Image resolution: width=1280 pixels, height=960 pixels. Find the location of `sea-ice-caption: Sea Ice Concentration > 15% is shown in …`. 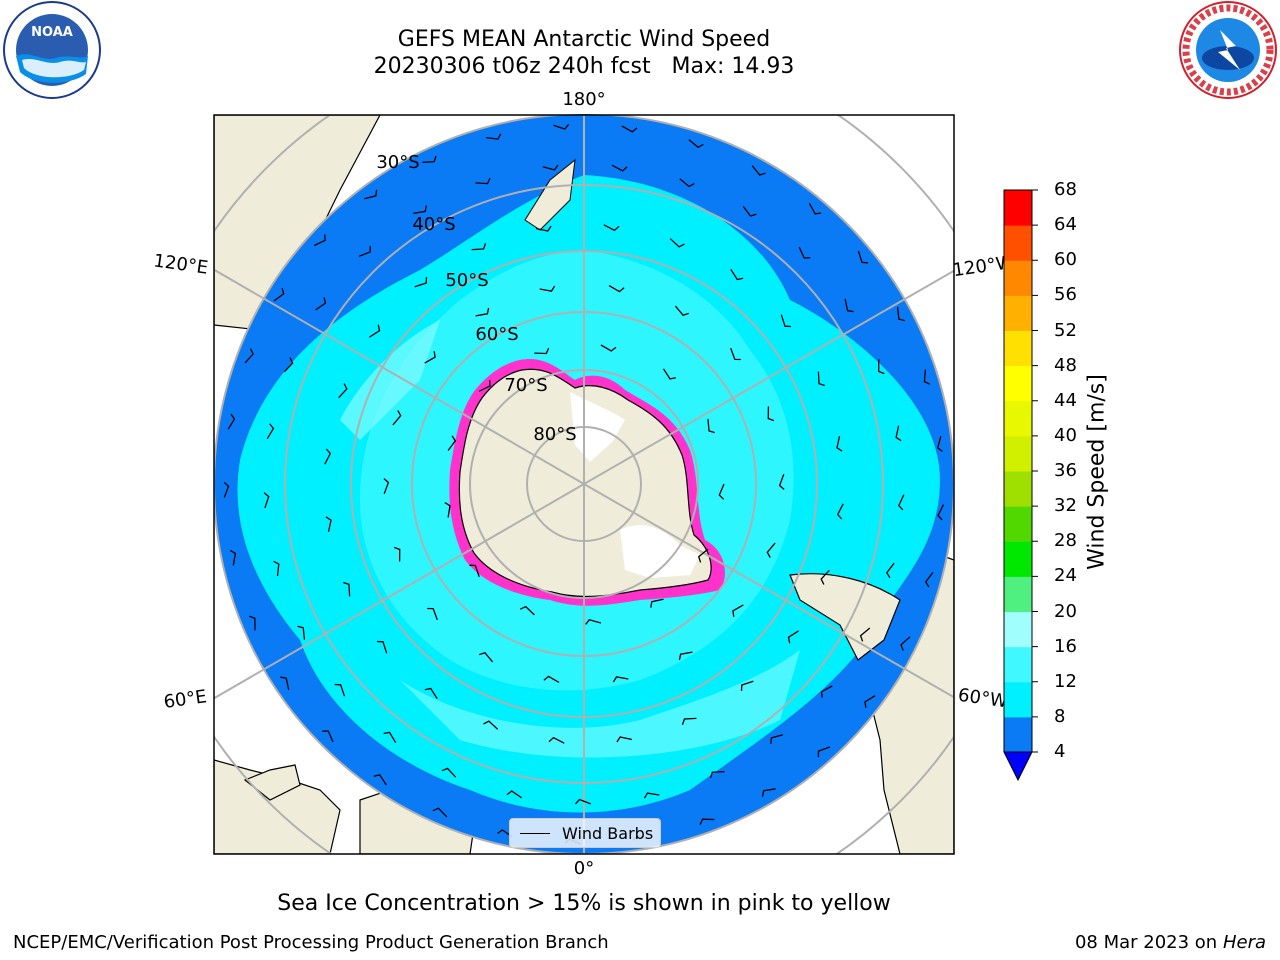

sea-ice-caption: Sea Ice Concentration > 15% is shown in … is located at coordinates (584, 903).